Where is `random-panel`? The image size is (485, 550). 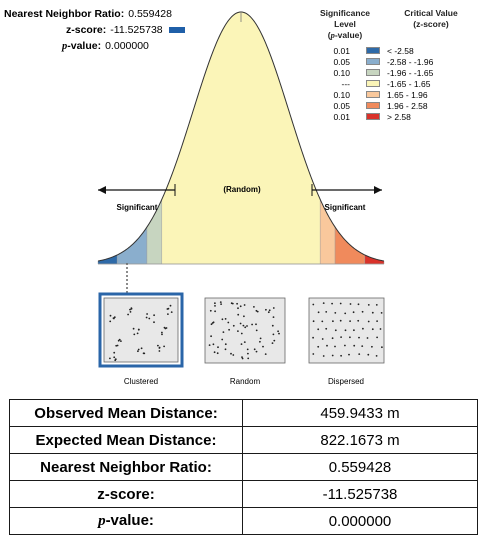
random-panel is located at coordinates (245, 330).